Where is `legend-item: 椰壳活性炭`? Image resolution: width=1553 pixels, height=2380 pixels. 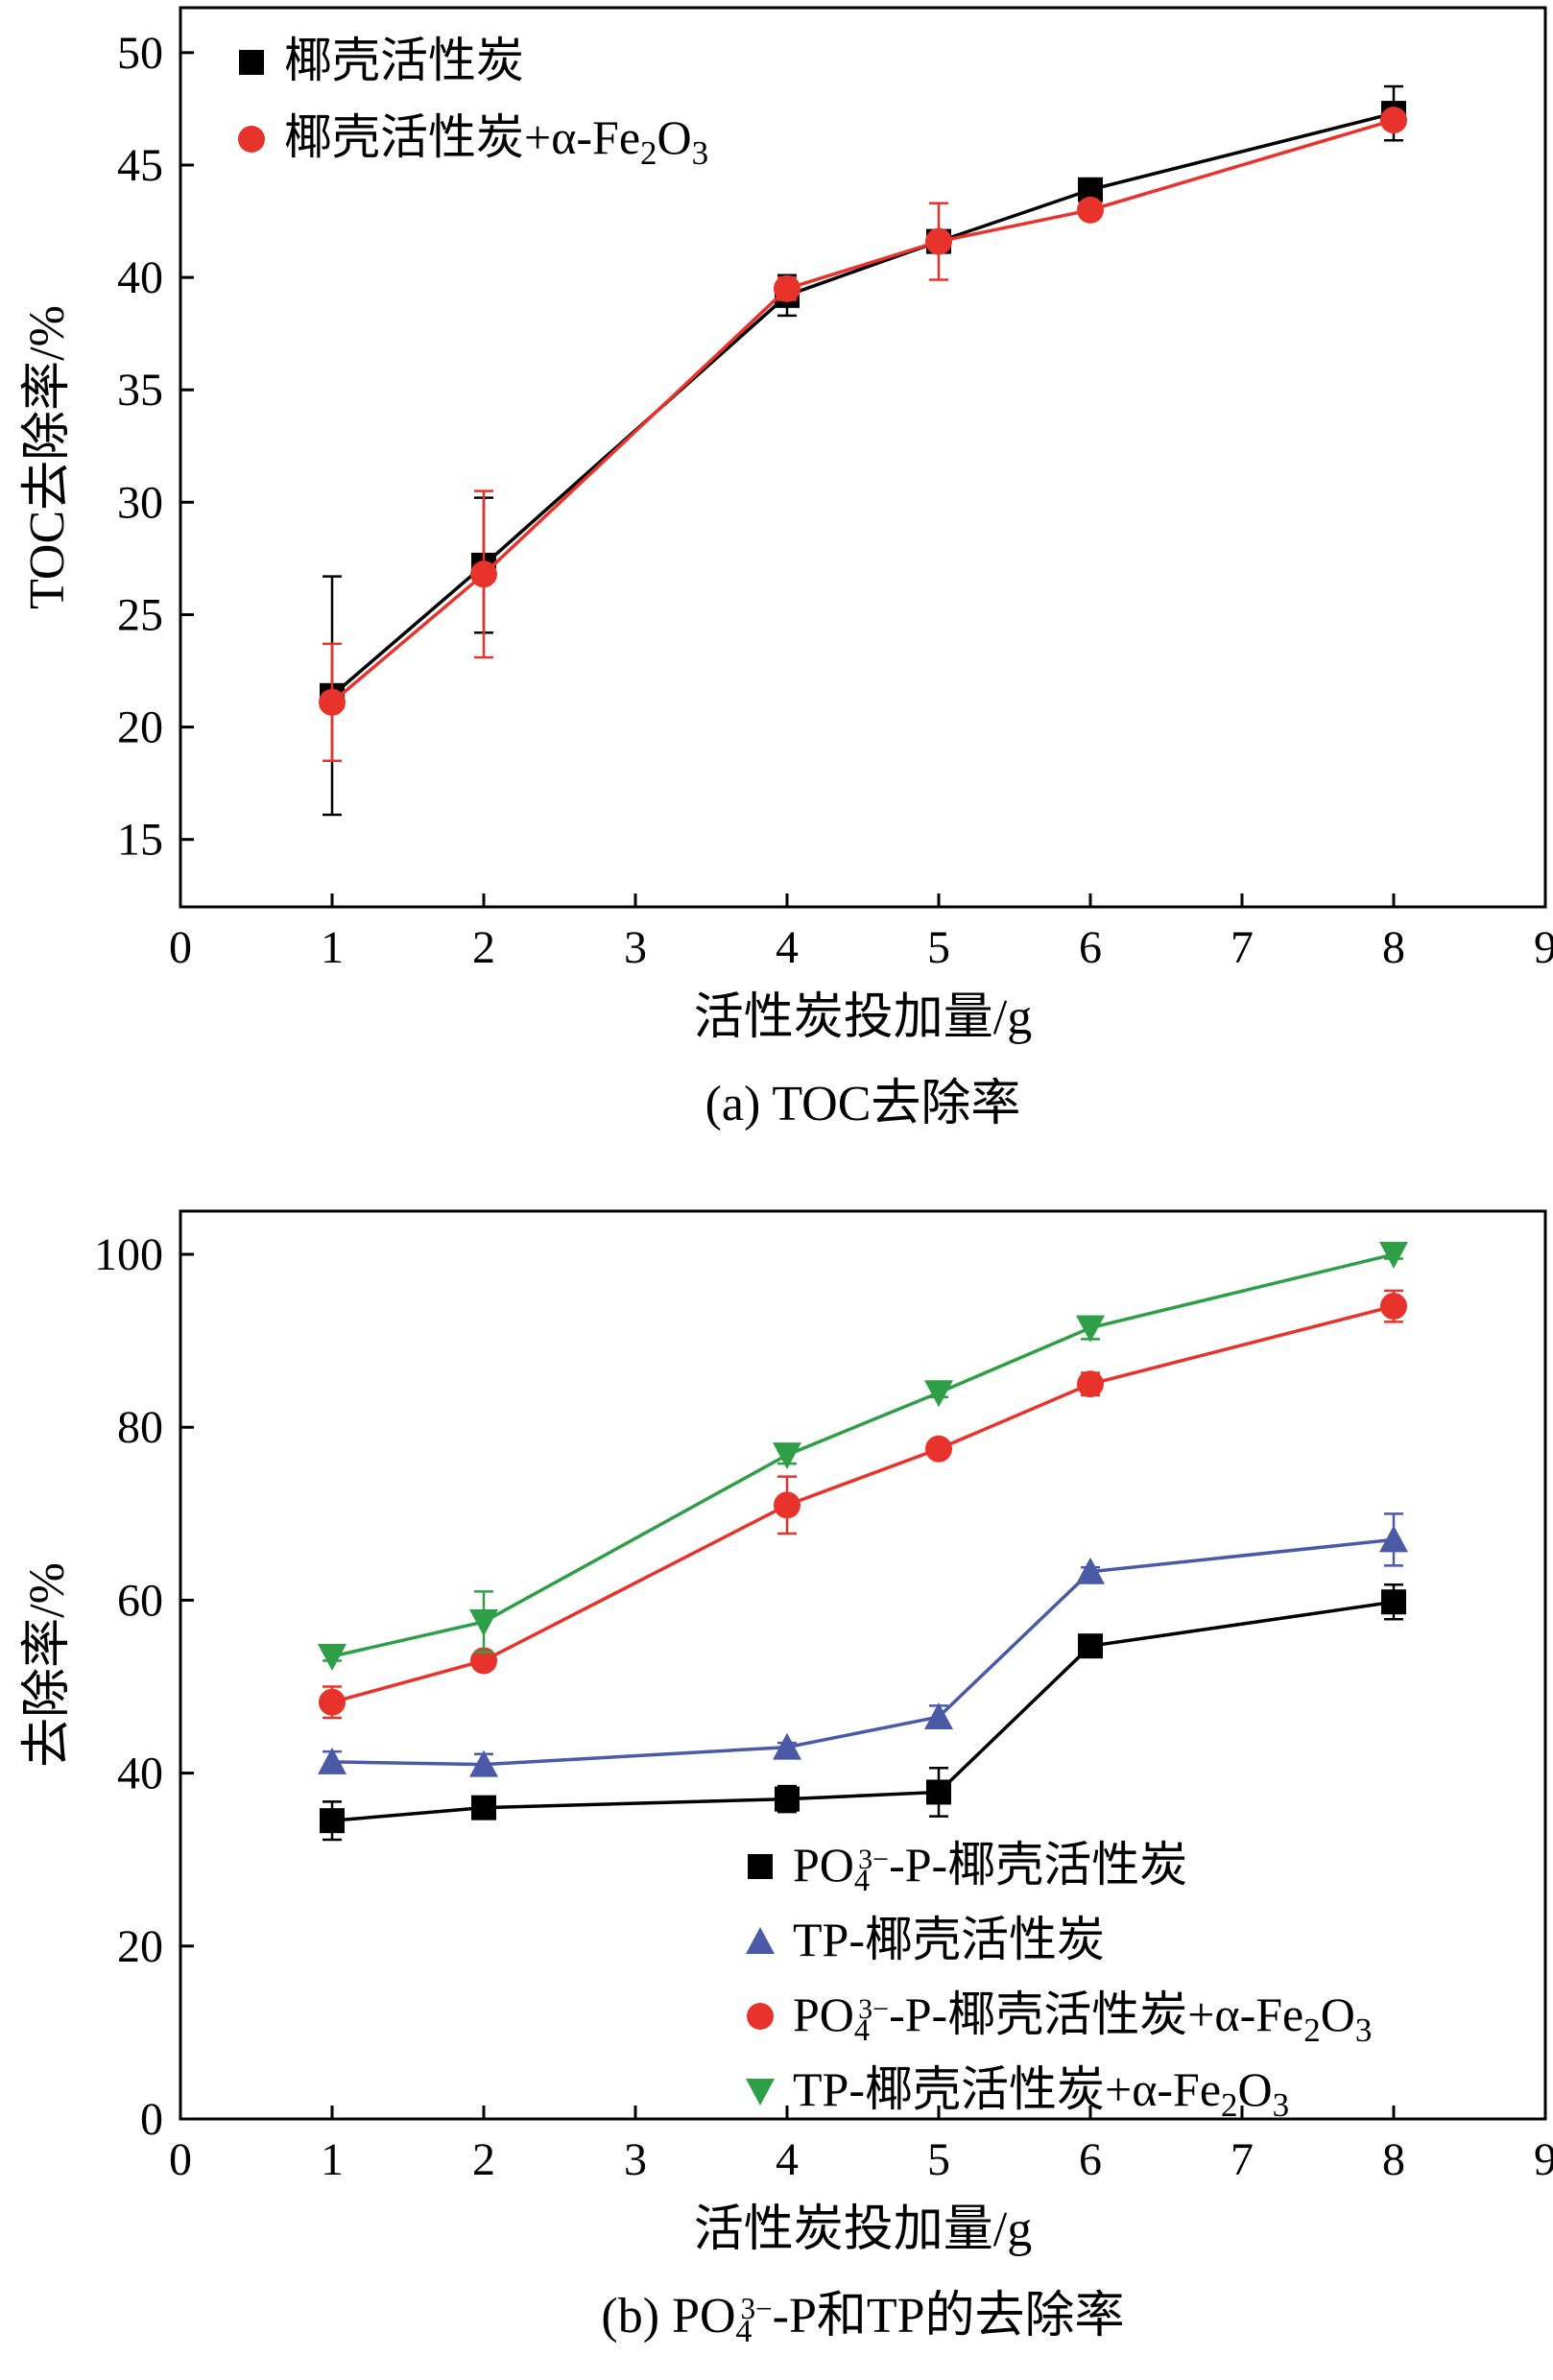
legend-item: 椰壳活性炭 is located at coordinates (381, 61).